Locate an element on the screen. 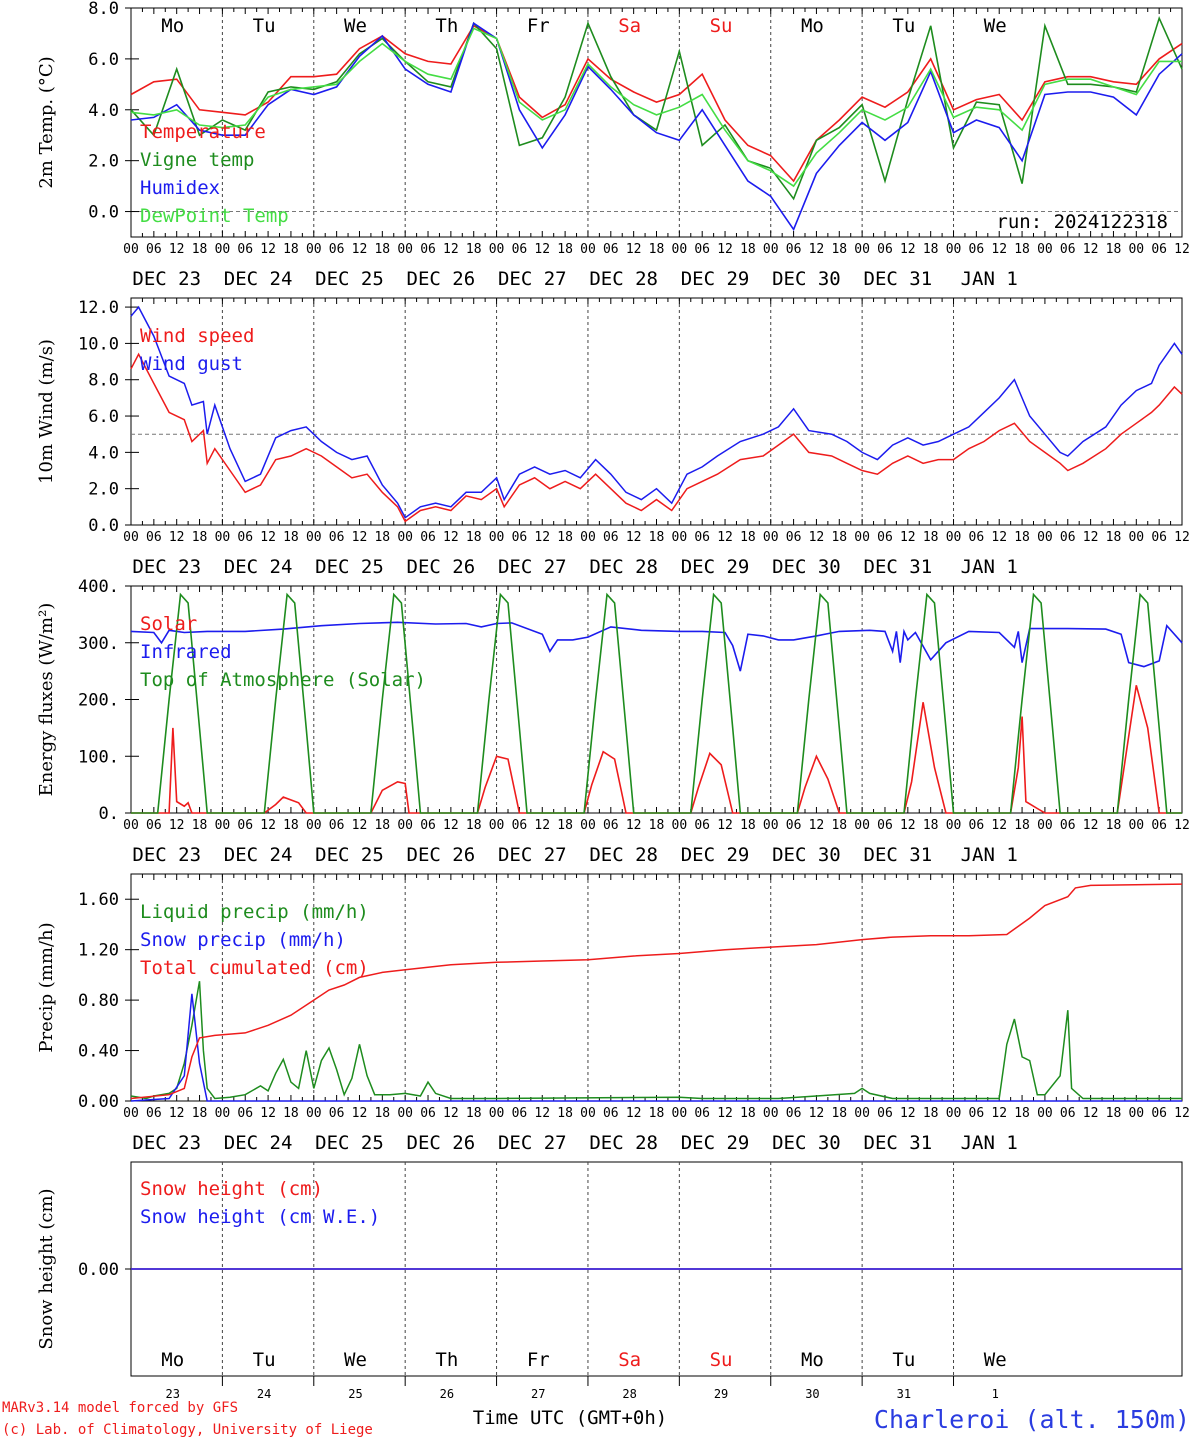  y-tick-label: 6.0 is located at coordinates (103, 417).